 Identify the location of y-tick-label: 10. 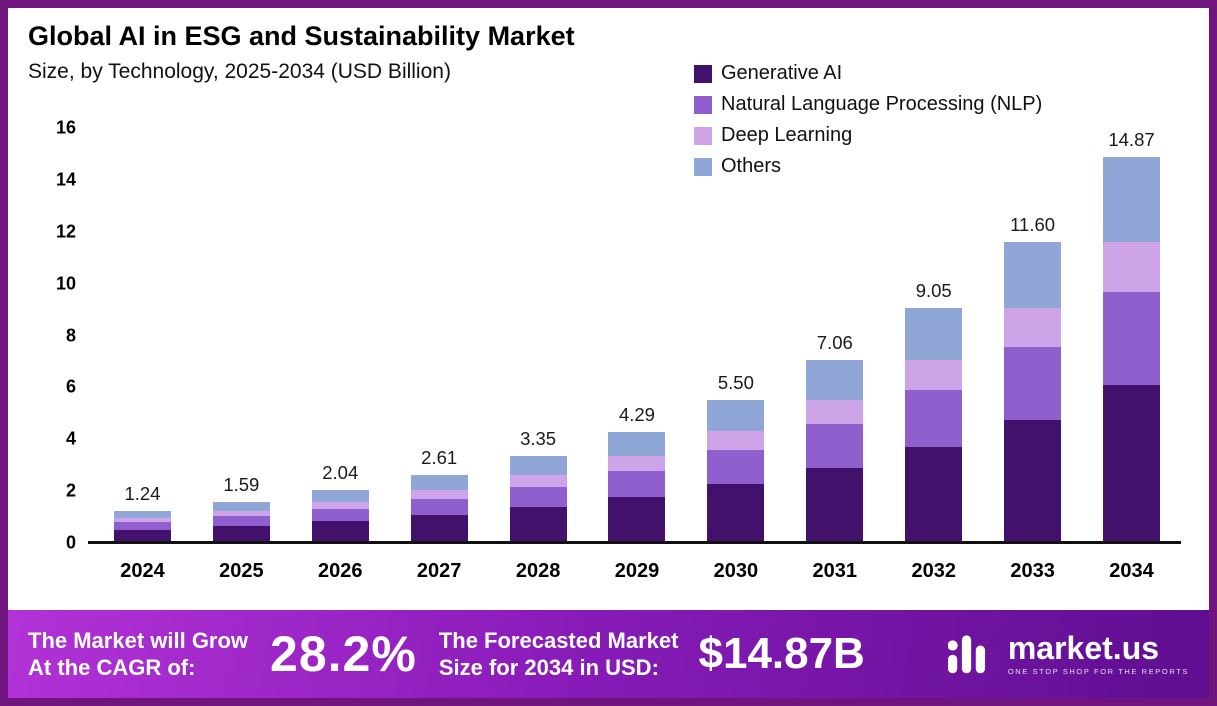
(65, 283).